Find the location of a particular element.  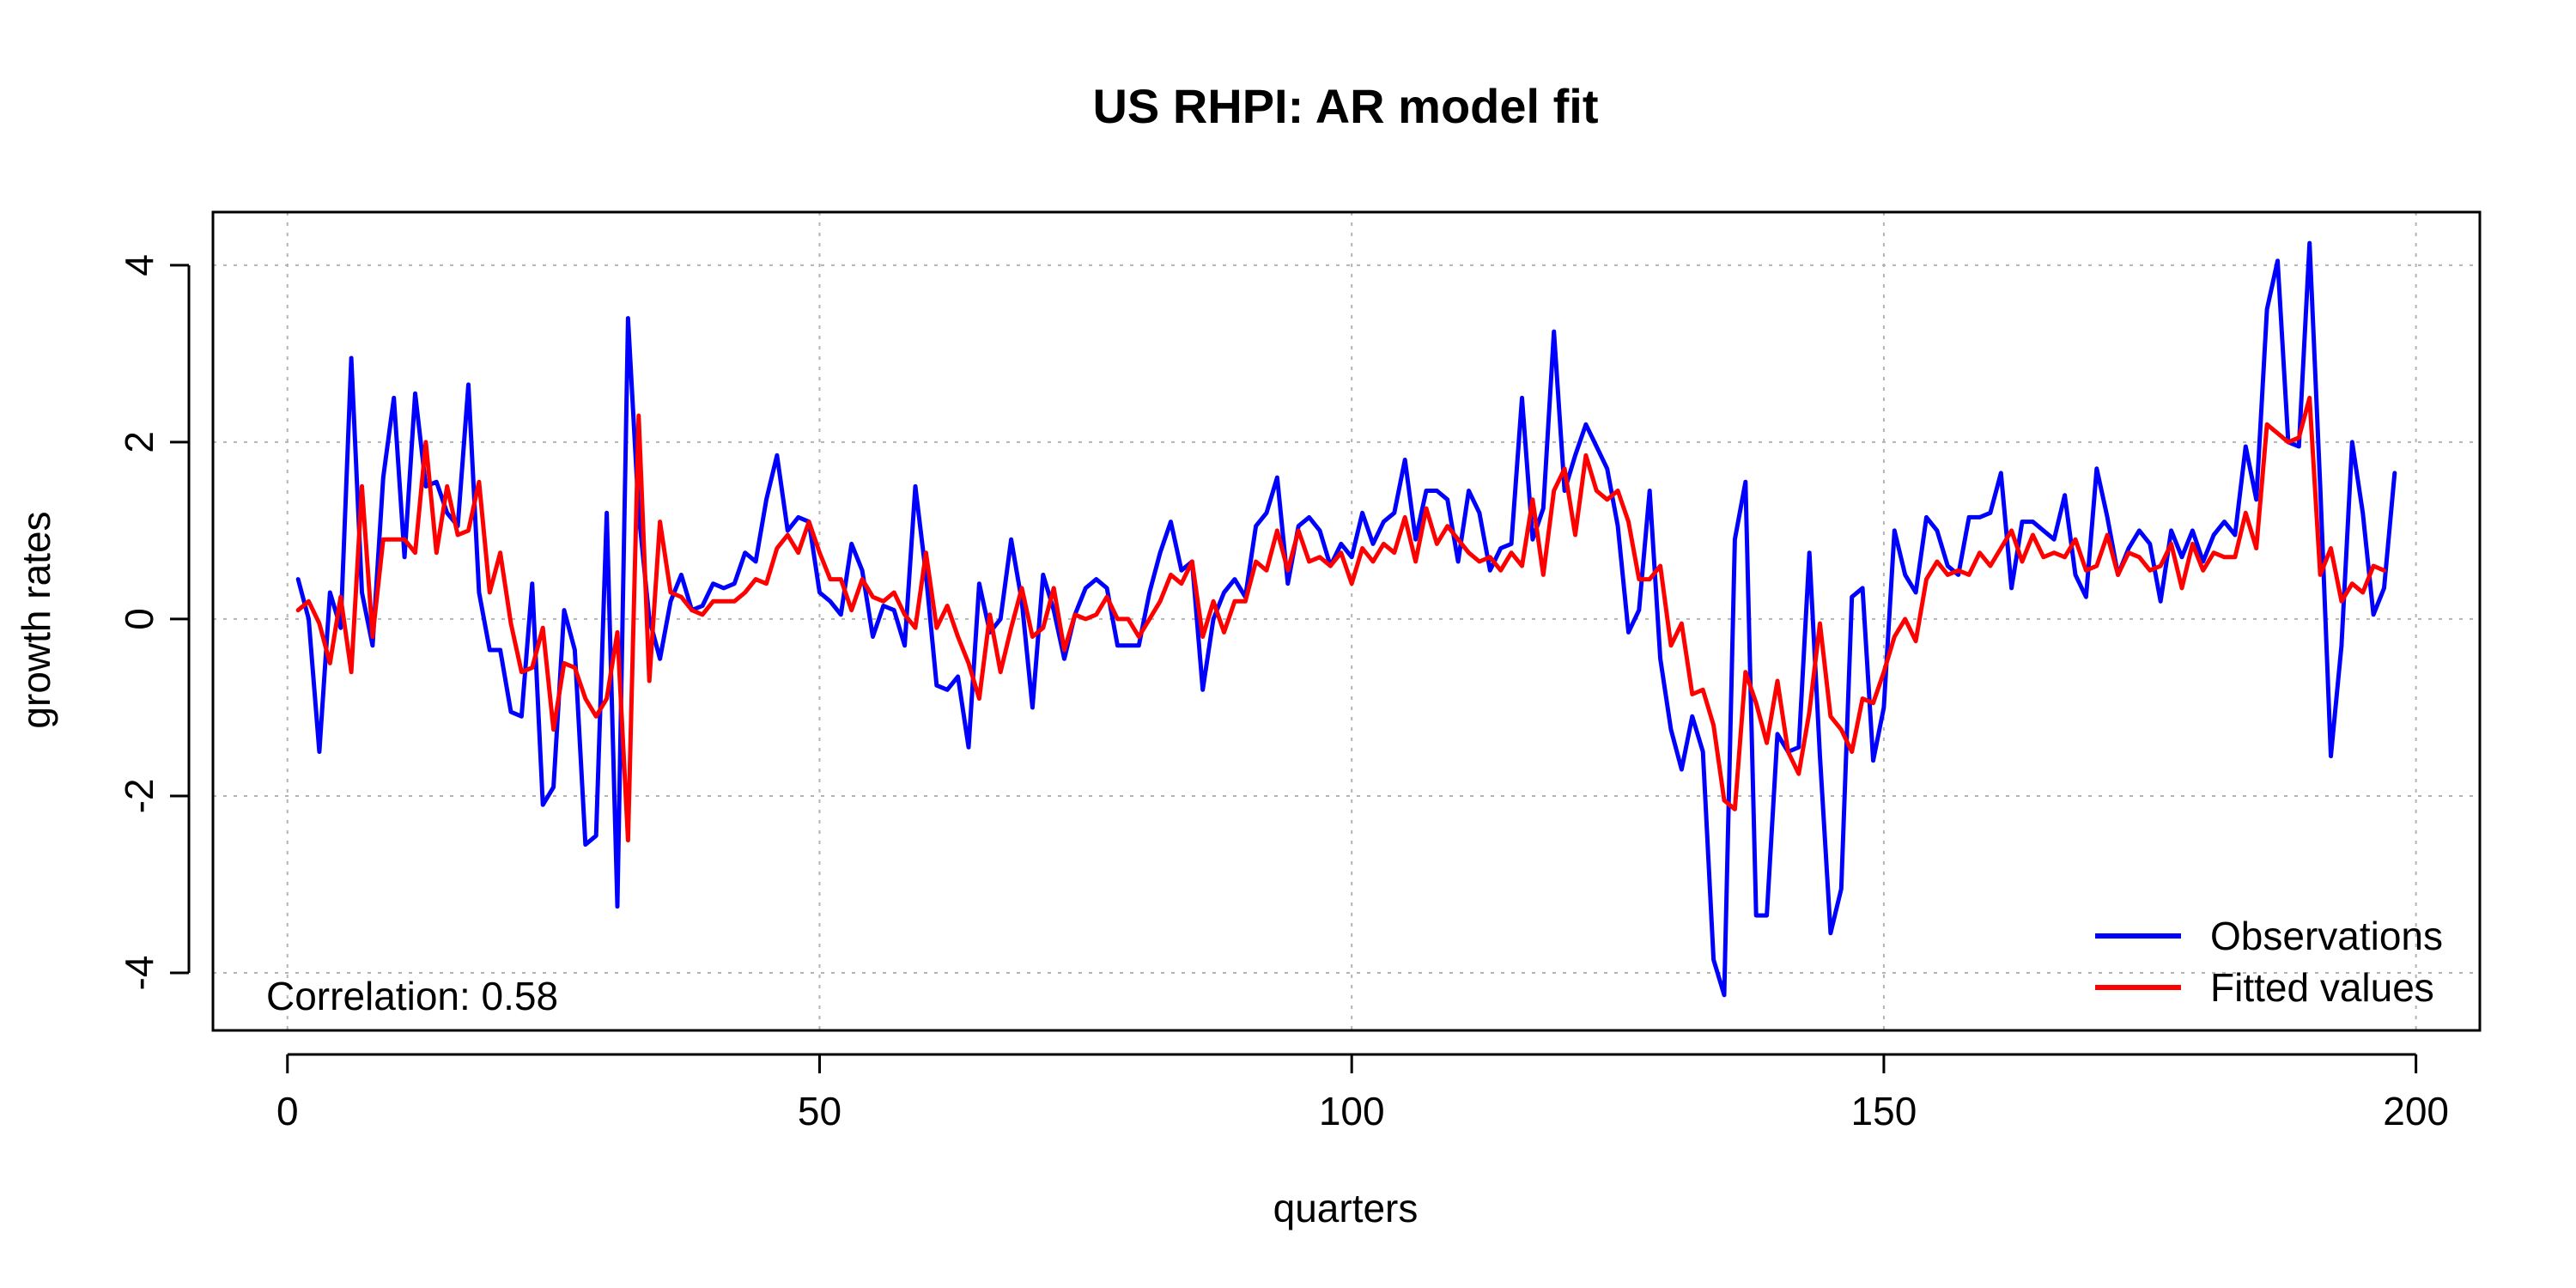

correlation-annotation: Correlation: 0.58 is located at coordinates (412, 996).